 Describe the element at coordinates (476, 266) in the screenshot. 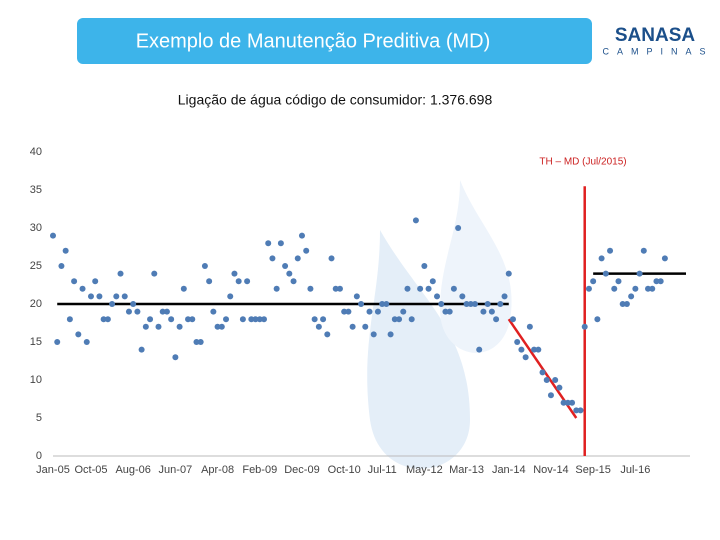

I see `watermark-drop` at that location.